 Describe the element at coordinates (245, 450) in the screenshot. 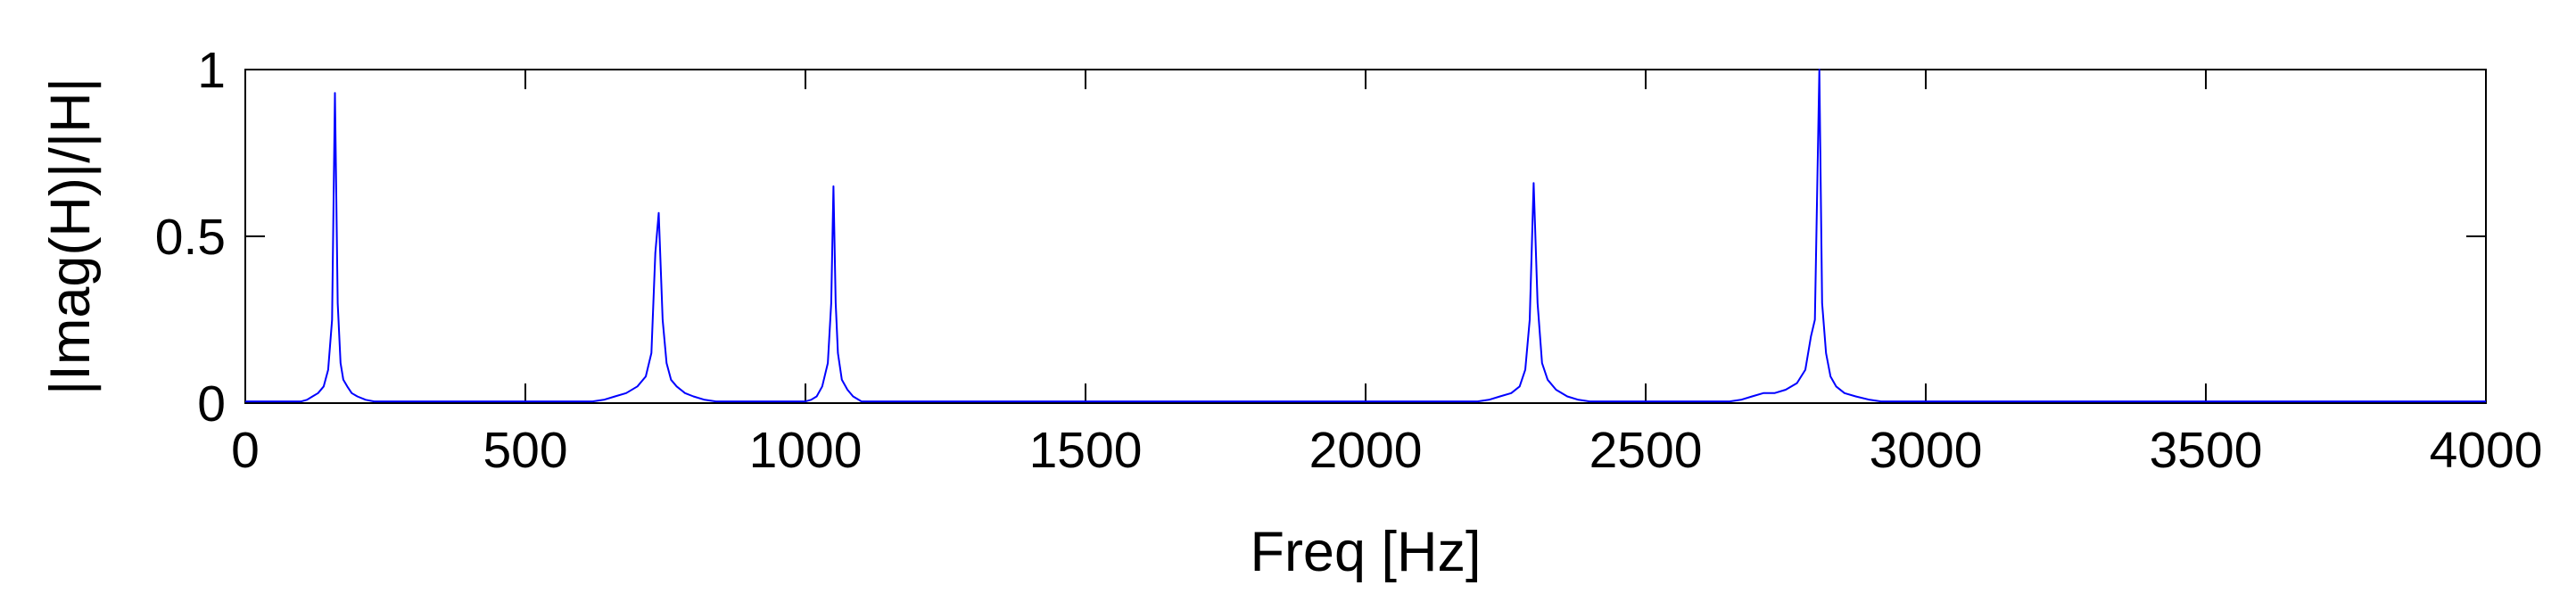

I see `x-tick-label: 0` at that location.